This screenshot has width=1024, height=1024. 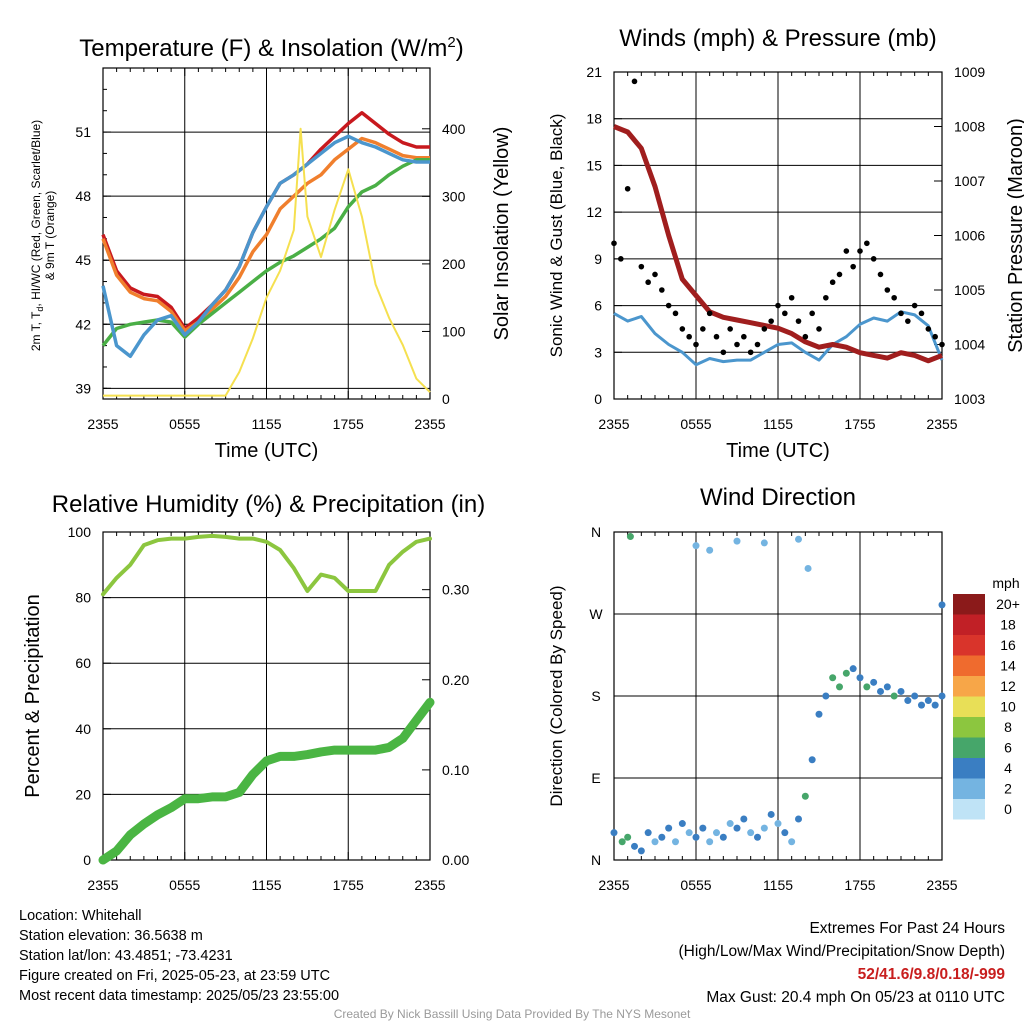 What do you see at coordinates (33, 695) in the screenshot?
I see `y-axis-label: Percent & Precipitation` at bounding box center [33, 695].